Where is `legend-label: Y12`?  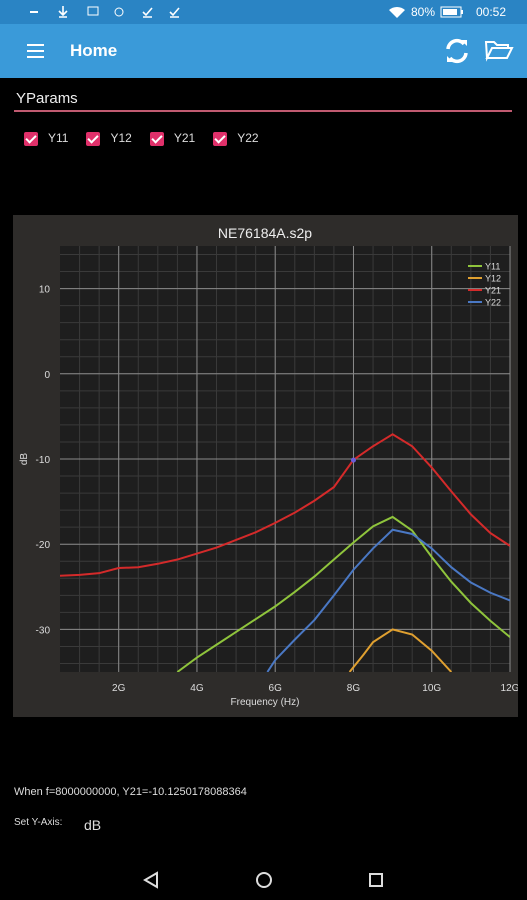
legend-label: Y12 is located at coordinates (493, 279).